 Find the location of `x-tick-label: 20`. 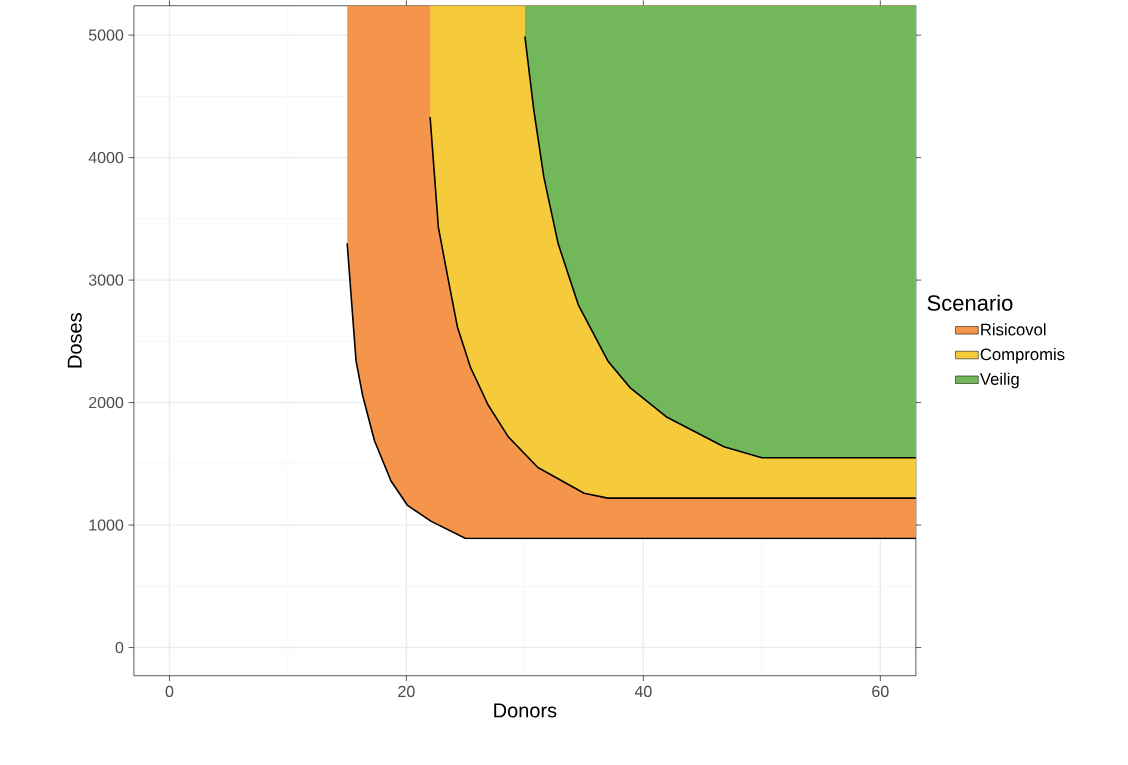

x-tick-label: 20 is located at coordinates (406, 691).